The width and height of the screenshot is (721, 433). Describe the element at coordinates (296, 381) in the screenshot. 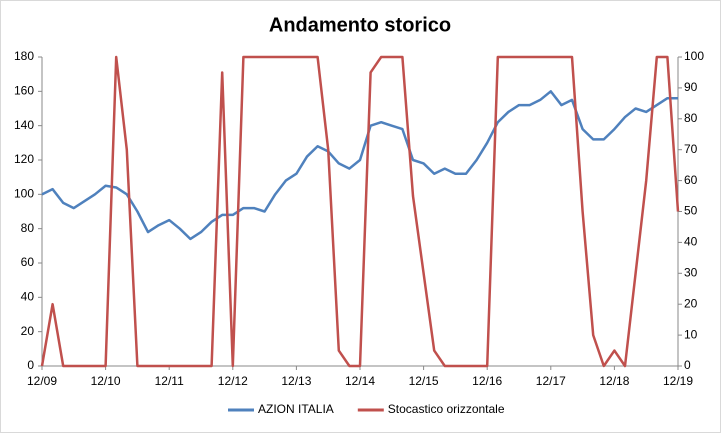

I see `x-tick-label: 12/13` at that location.